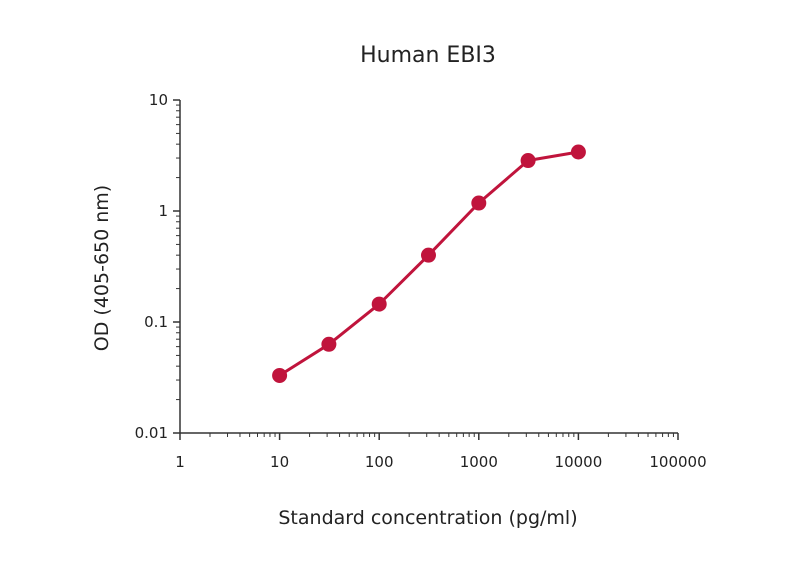 This screenshot has height=565, width=800. I want to click on y-tick-label: 0.01, so click(151, 433).